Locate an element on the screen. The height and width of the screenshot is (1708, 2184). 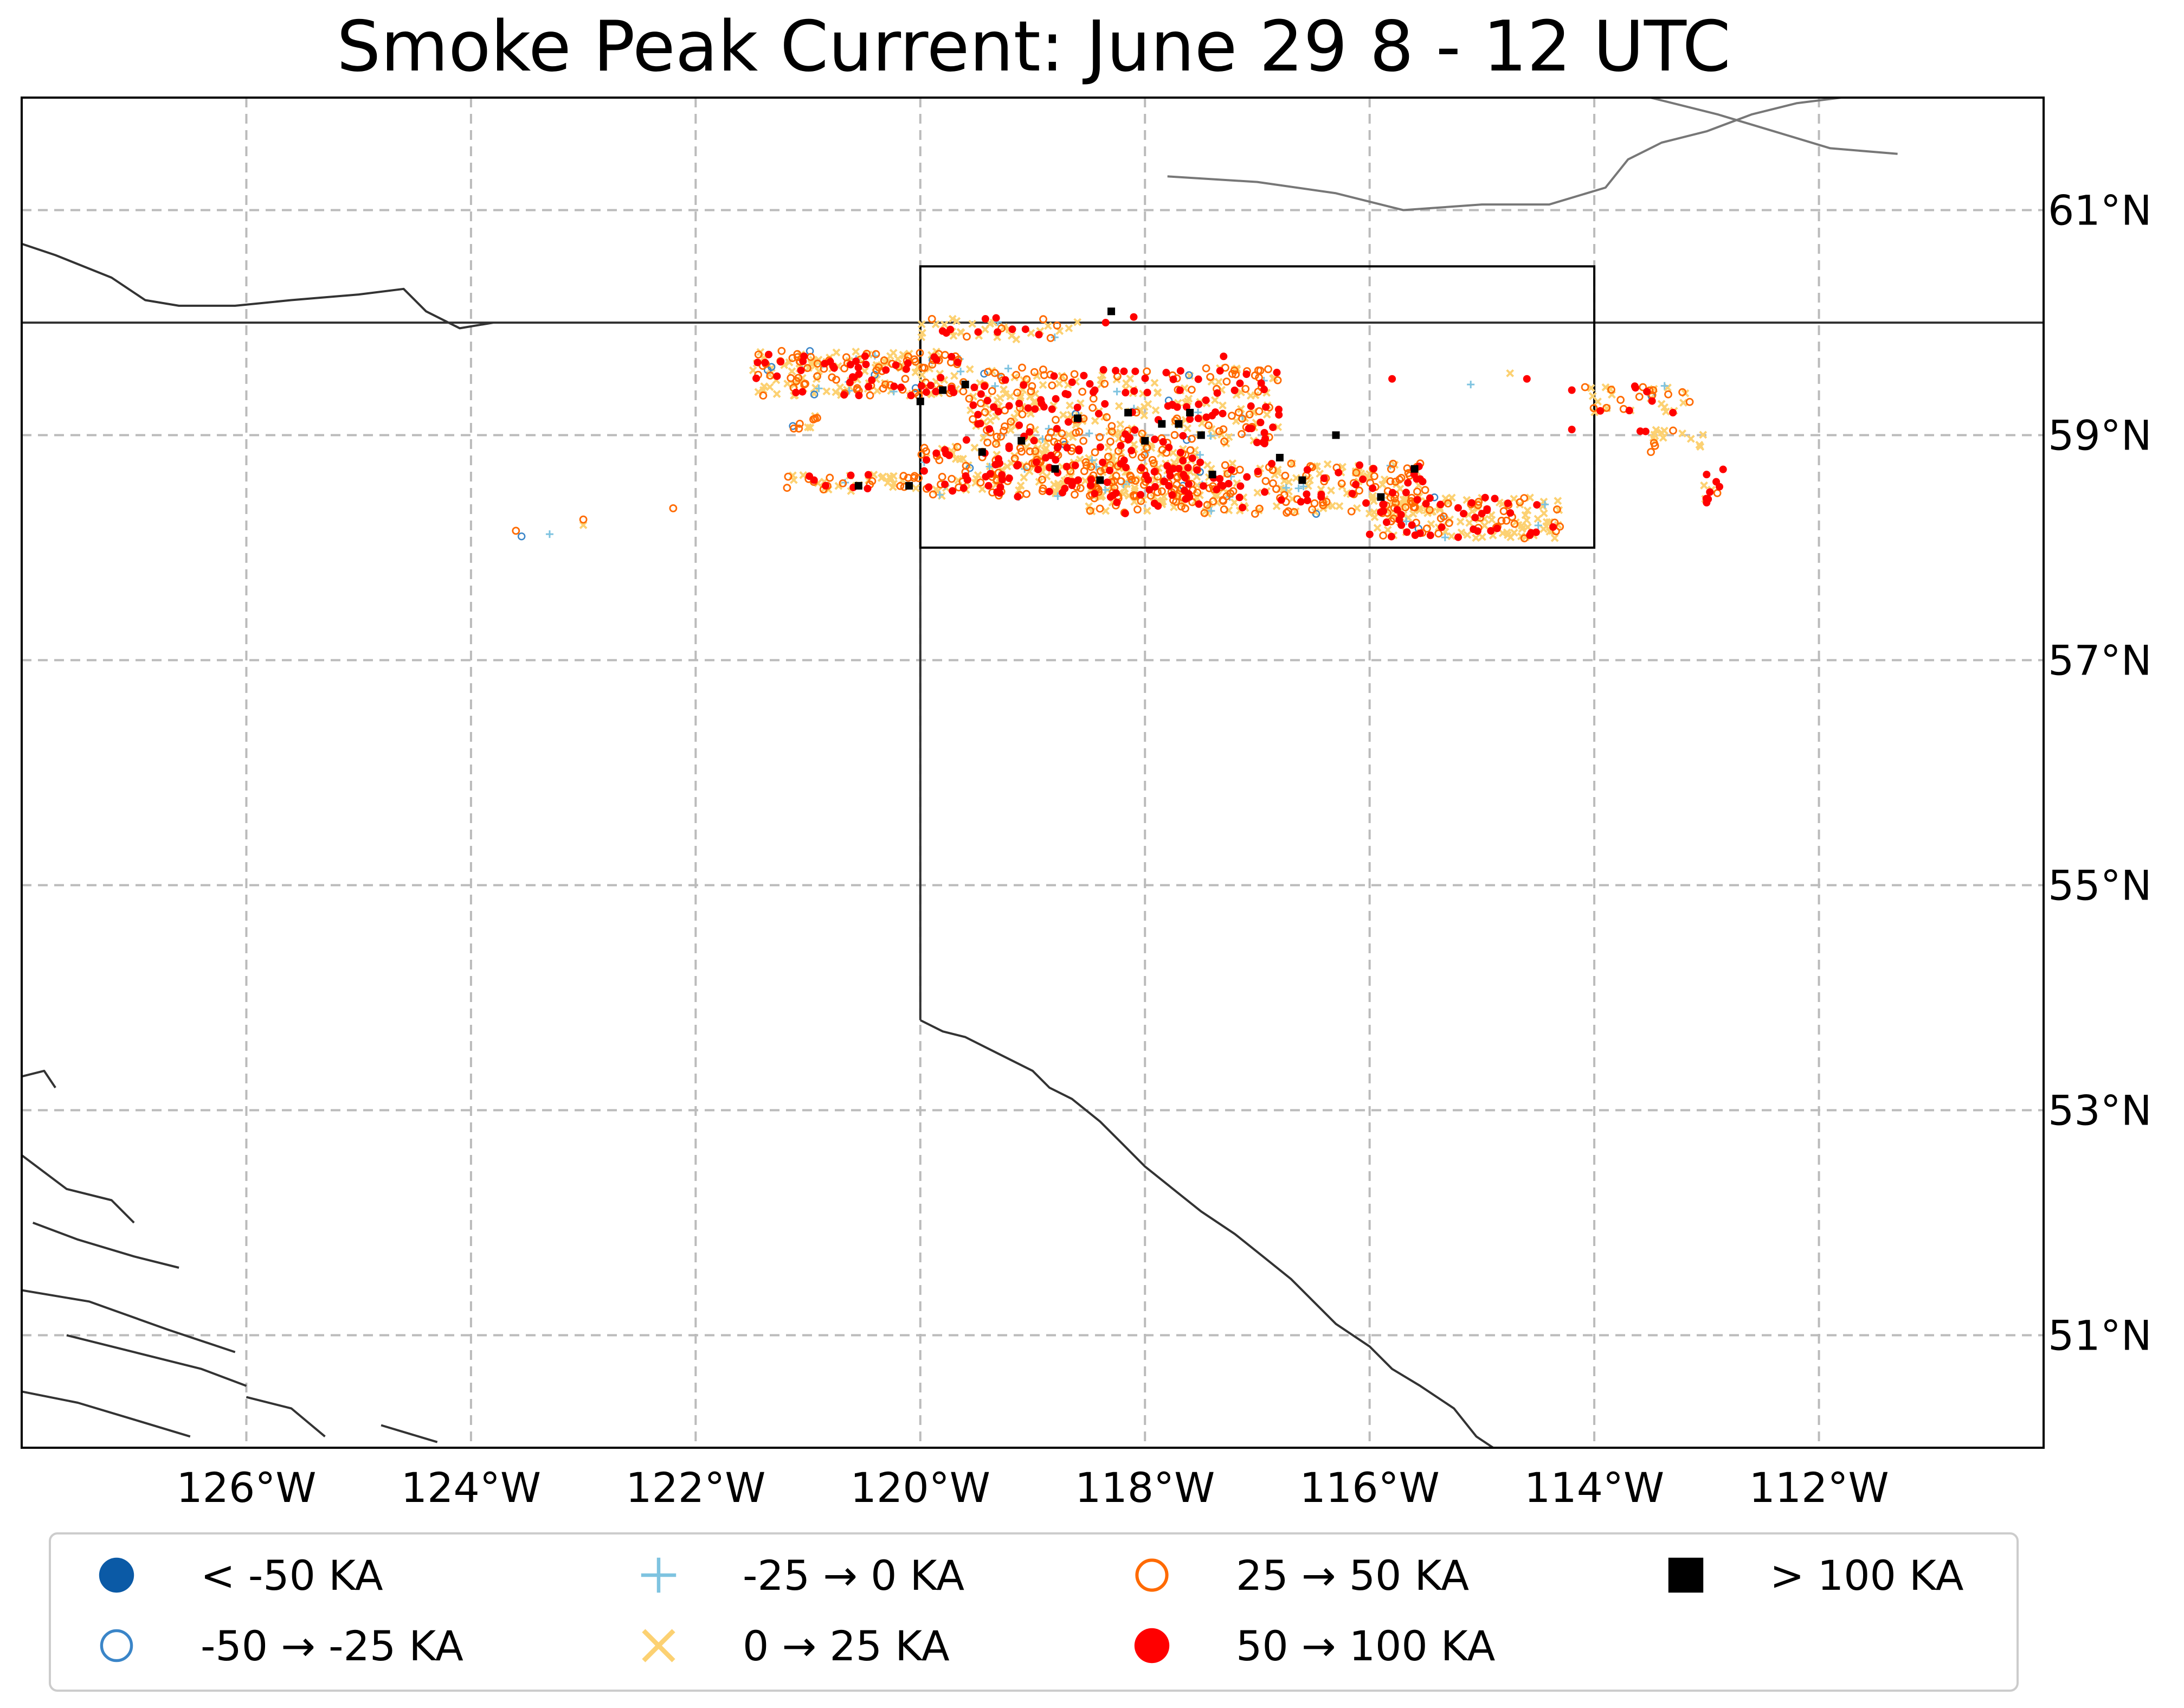
latitude-tick-label: 51°N is located at coordinates (2100, 1336).